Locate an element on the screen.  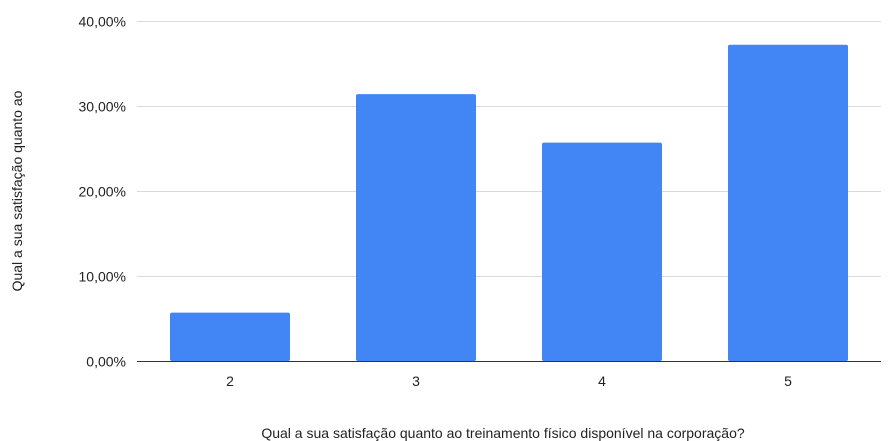
y-tick-label: 0,00% is located at coordinates (106, 362).